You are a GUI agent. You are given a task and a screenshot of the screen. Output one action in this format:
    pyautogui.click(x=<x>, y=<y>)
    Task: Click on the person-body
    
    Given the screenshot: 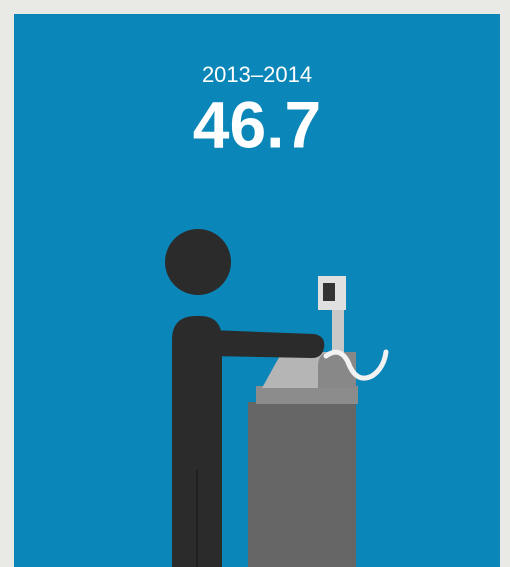 What is the action you would take?
    pyautogui.click(x=197, y=441)
    